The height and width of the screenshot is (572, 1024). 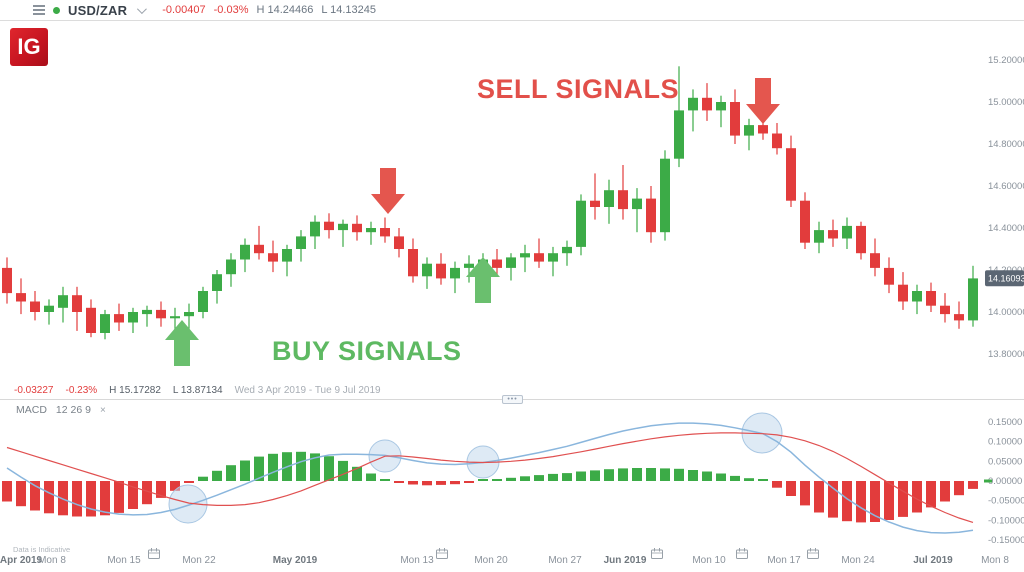 I want to click on price-axis-label: 14.80000, so click(x=1006, y=144).